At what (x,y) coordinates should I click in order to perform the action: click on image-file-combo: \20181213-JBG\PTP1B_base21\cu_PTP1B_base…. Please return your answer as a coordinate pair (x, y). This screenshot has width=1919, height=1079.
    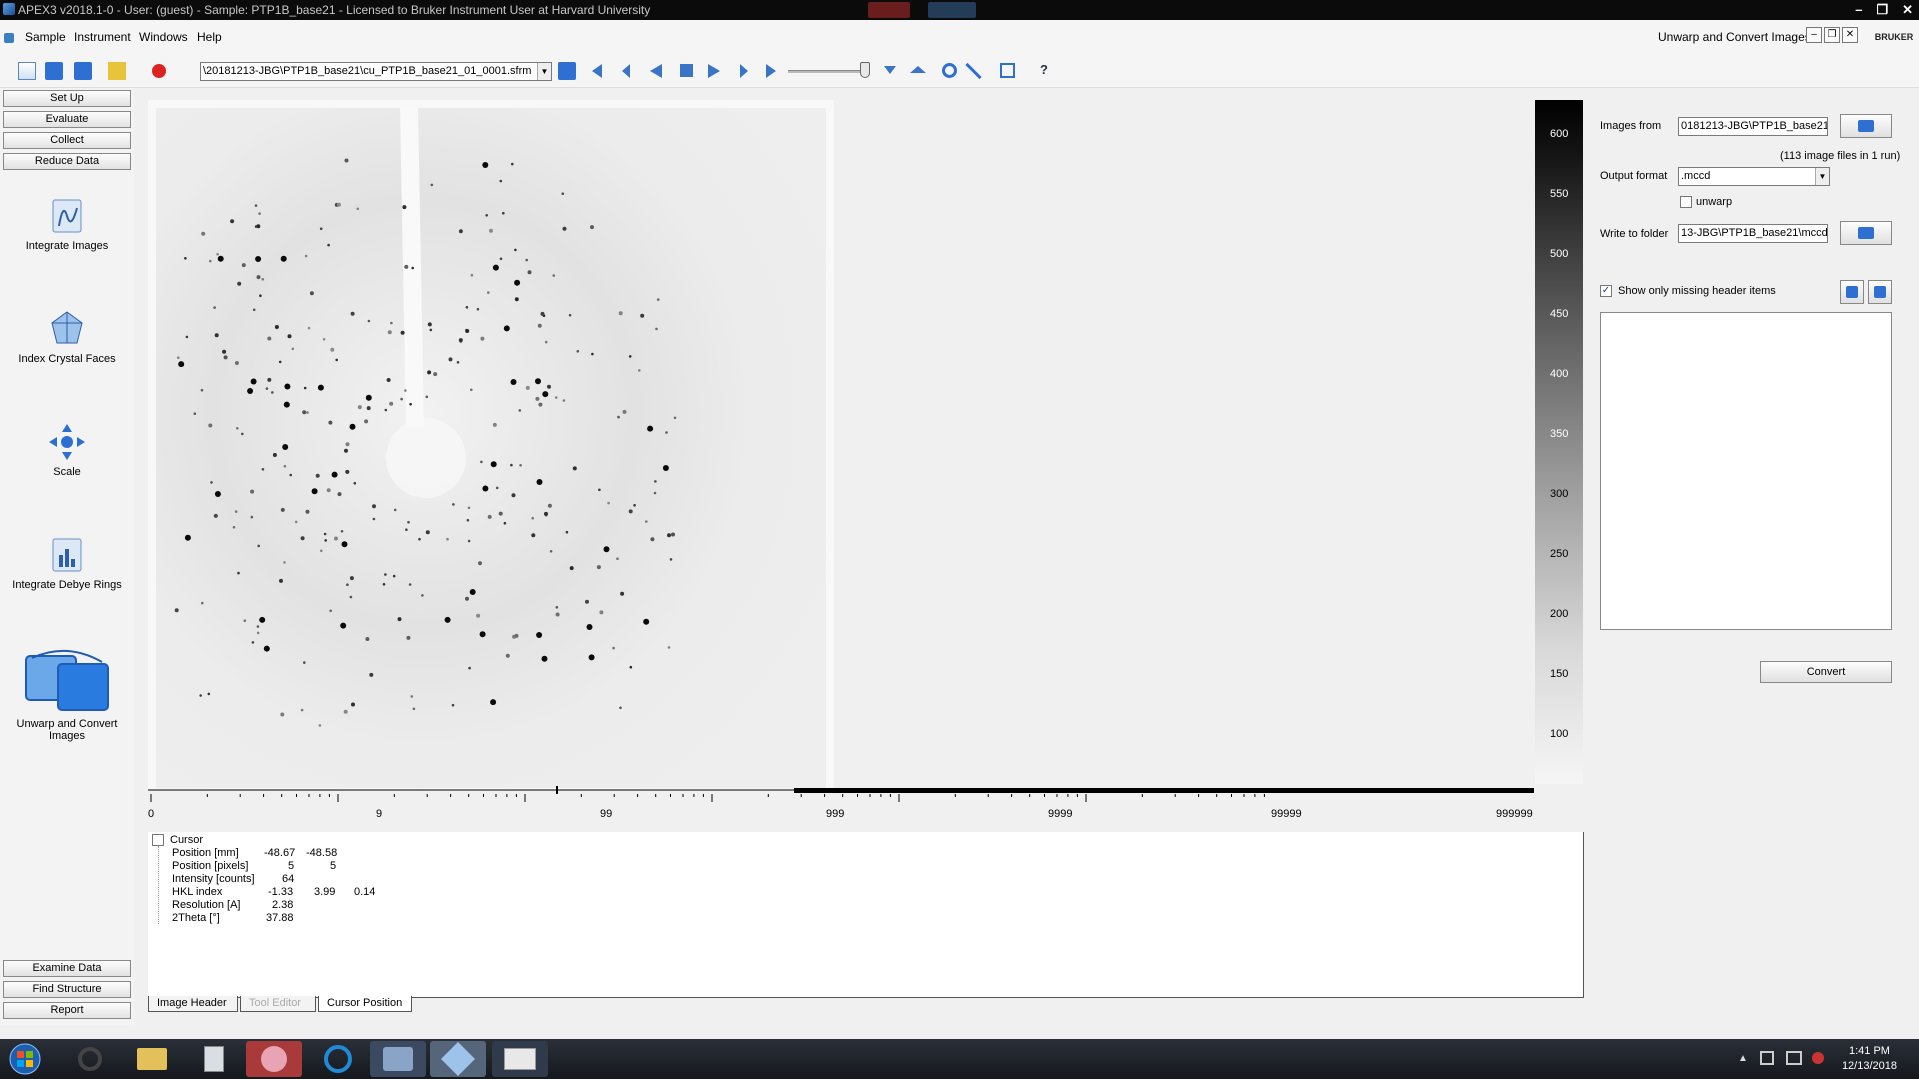
    Looking at the image, I should click on (376, 71).